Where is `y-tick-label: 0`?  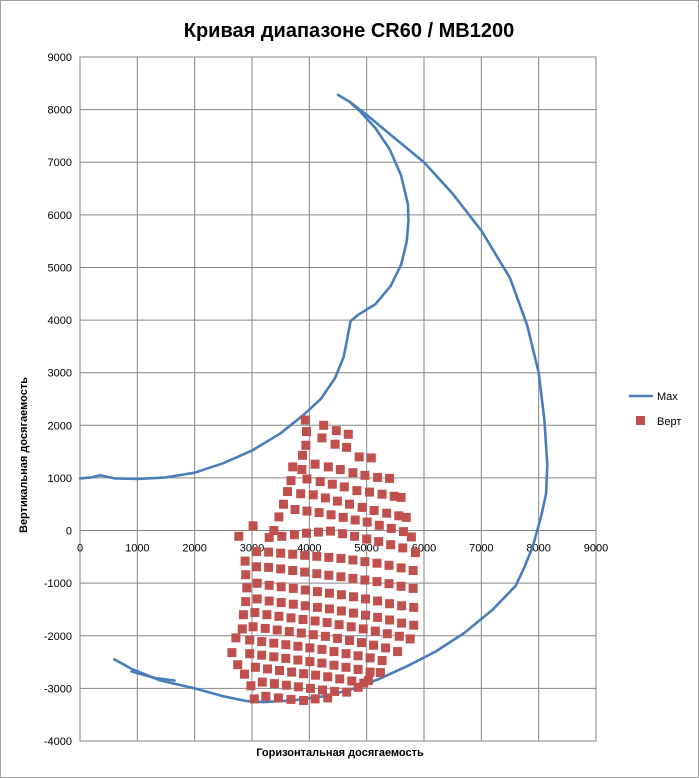
y-tick-label: 0 is located at coordinates (69, 532).